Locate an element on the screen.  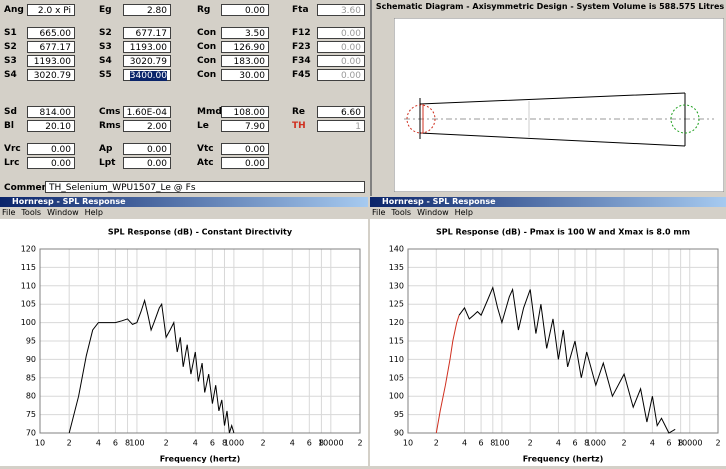
parameter-field: 20.10 is located at coordinates (51, 126).